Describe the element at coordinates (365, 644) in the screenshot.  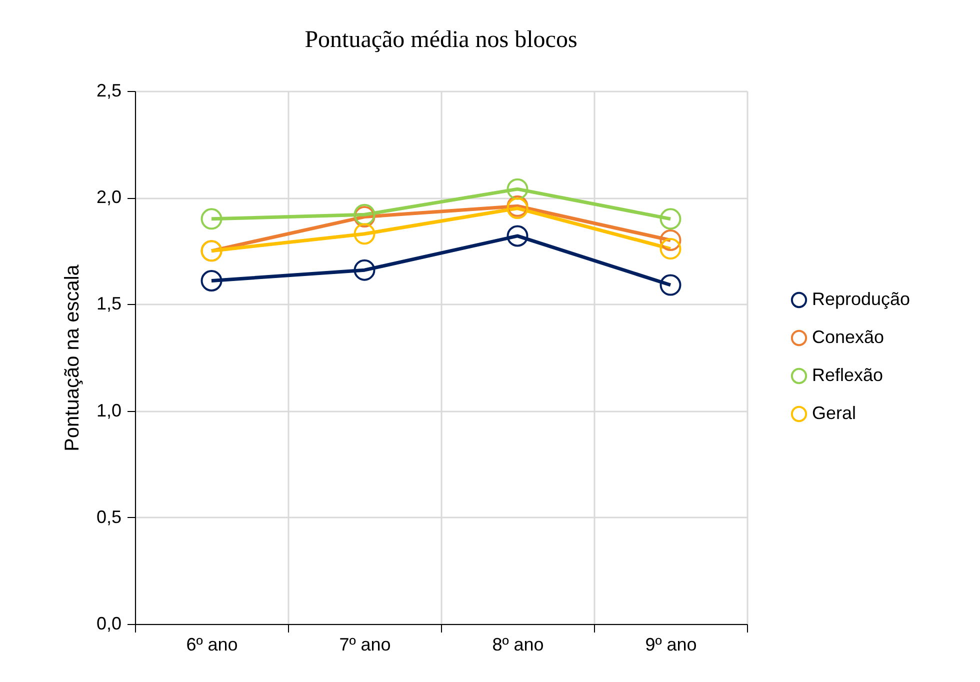
I see `x-tick-label: 7º ano` at that location.